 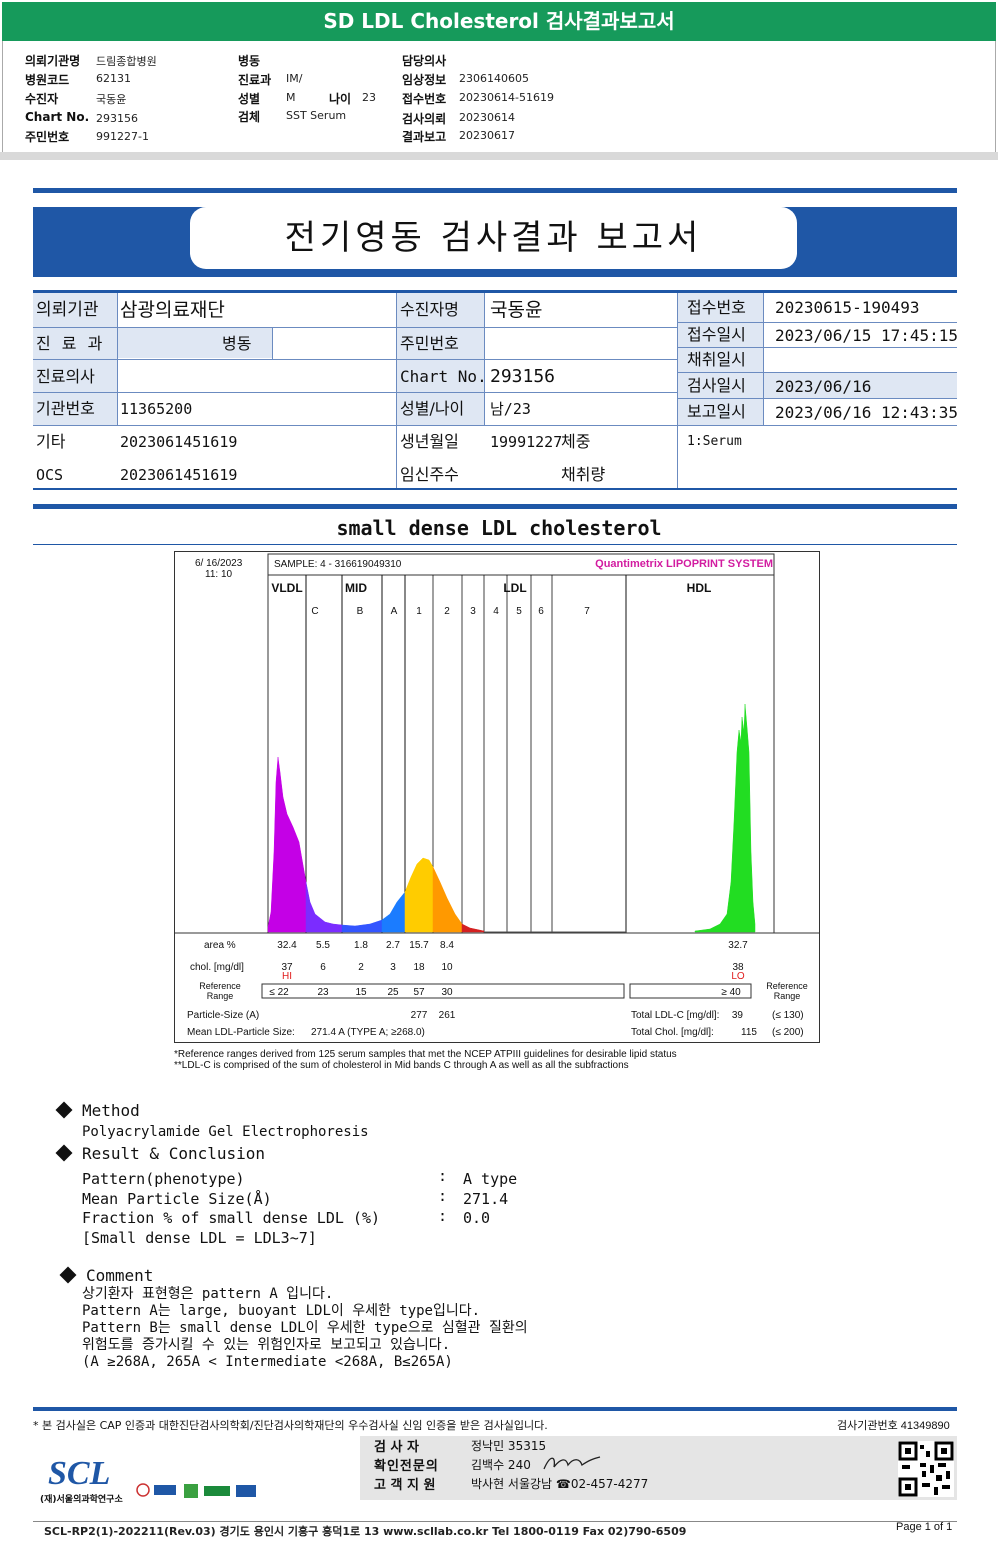 What do you see at coordinates (393, 992) in the screenshot?
I see `reference-value: 25` at bounding box center [393, 992].